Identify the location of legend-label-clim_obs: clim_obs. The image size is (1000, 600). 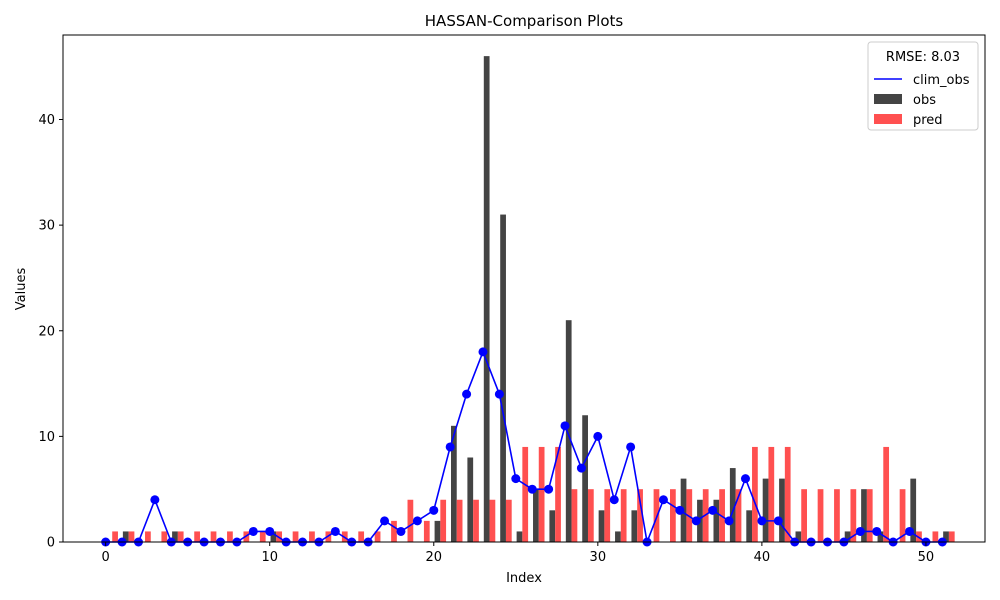
(941, 80).